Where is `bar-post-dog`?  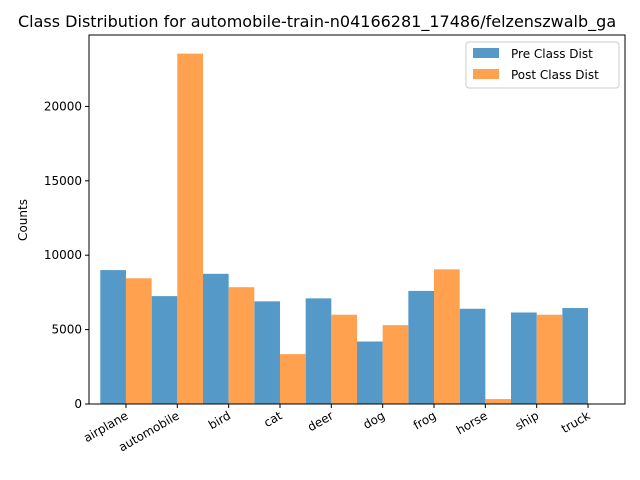
bar-post-dog is located at coordinates (395, 364).